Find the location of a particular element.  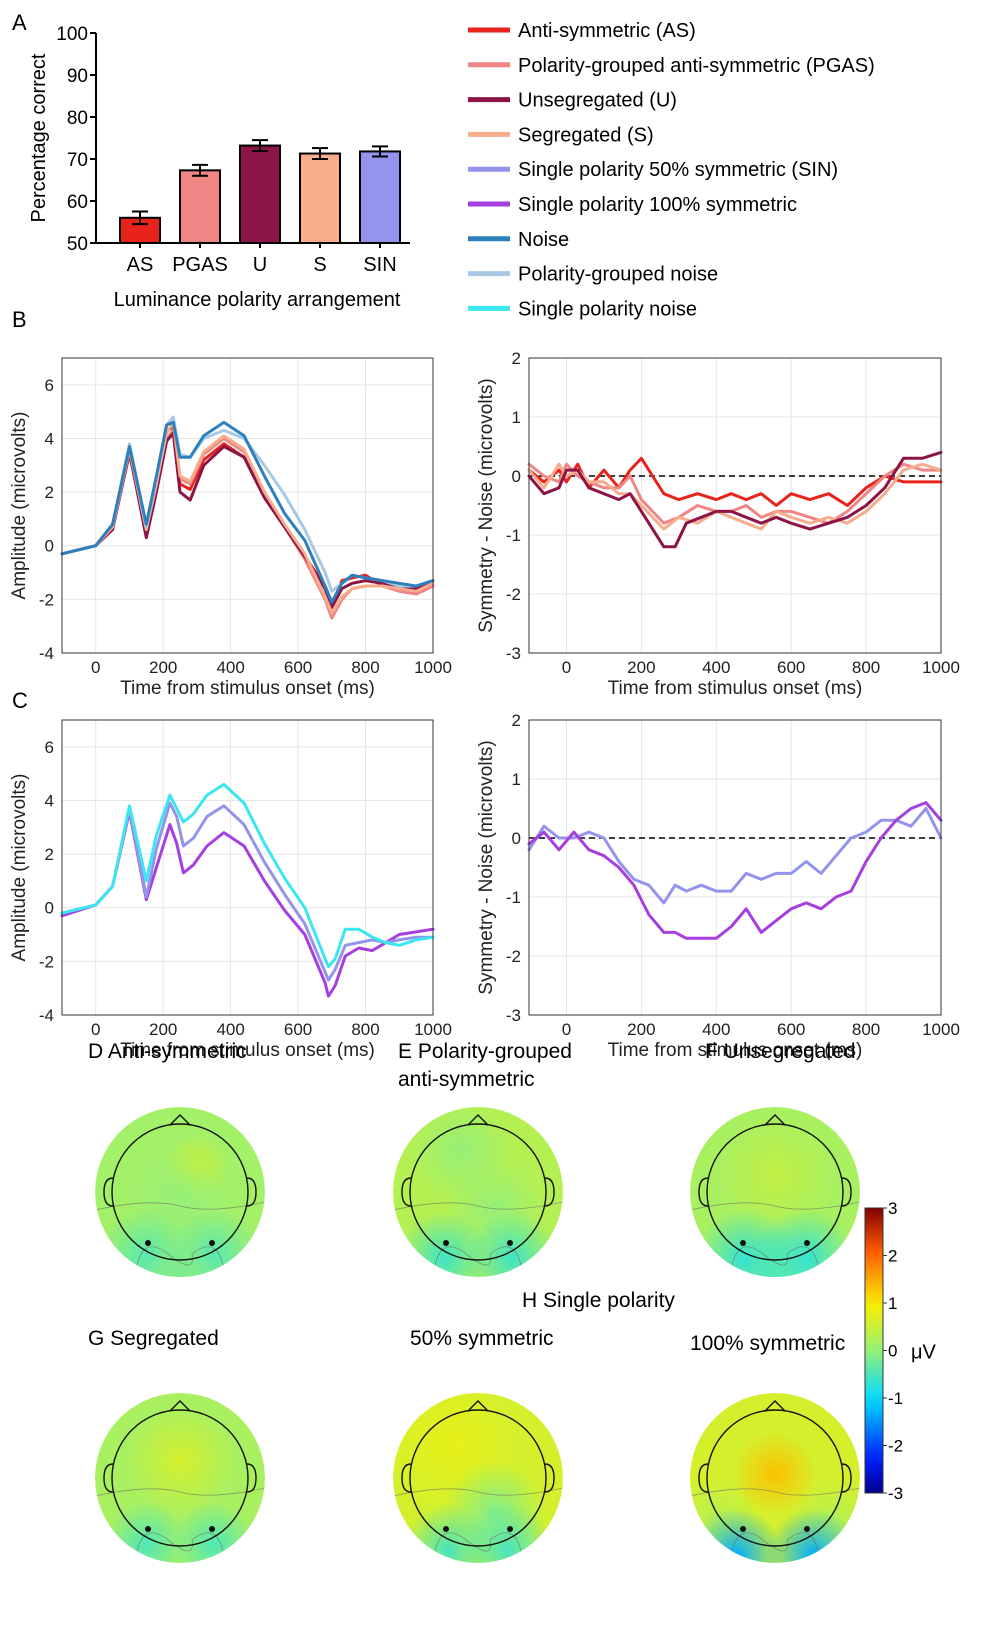

legend-label: Single polarity 100% symmetric is located at coordinates (657, 205).